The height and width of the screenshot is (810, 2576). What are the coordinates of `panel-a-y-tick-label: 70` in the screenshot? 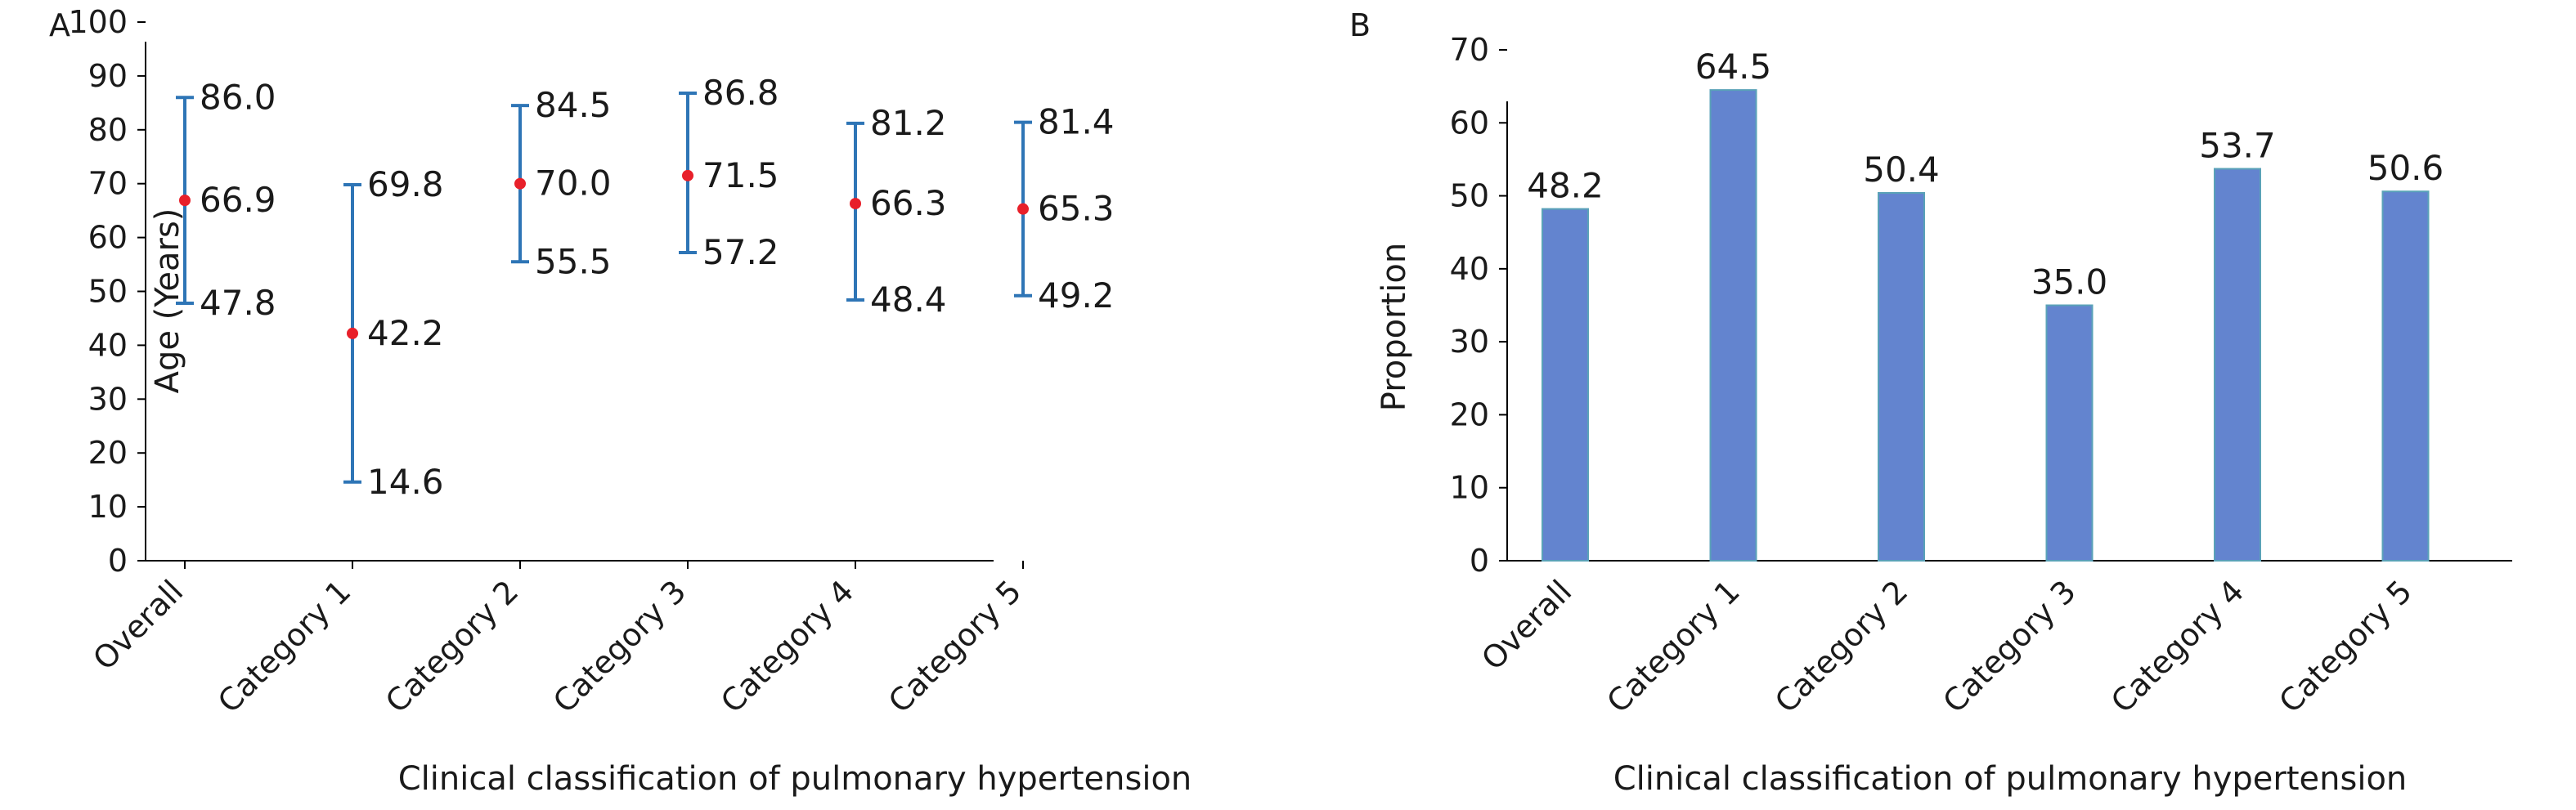 It's located at (108, 184).